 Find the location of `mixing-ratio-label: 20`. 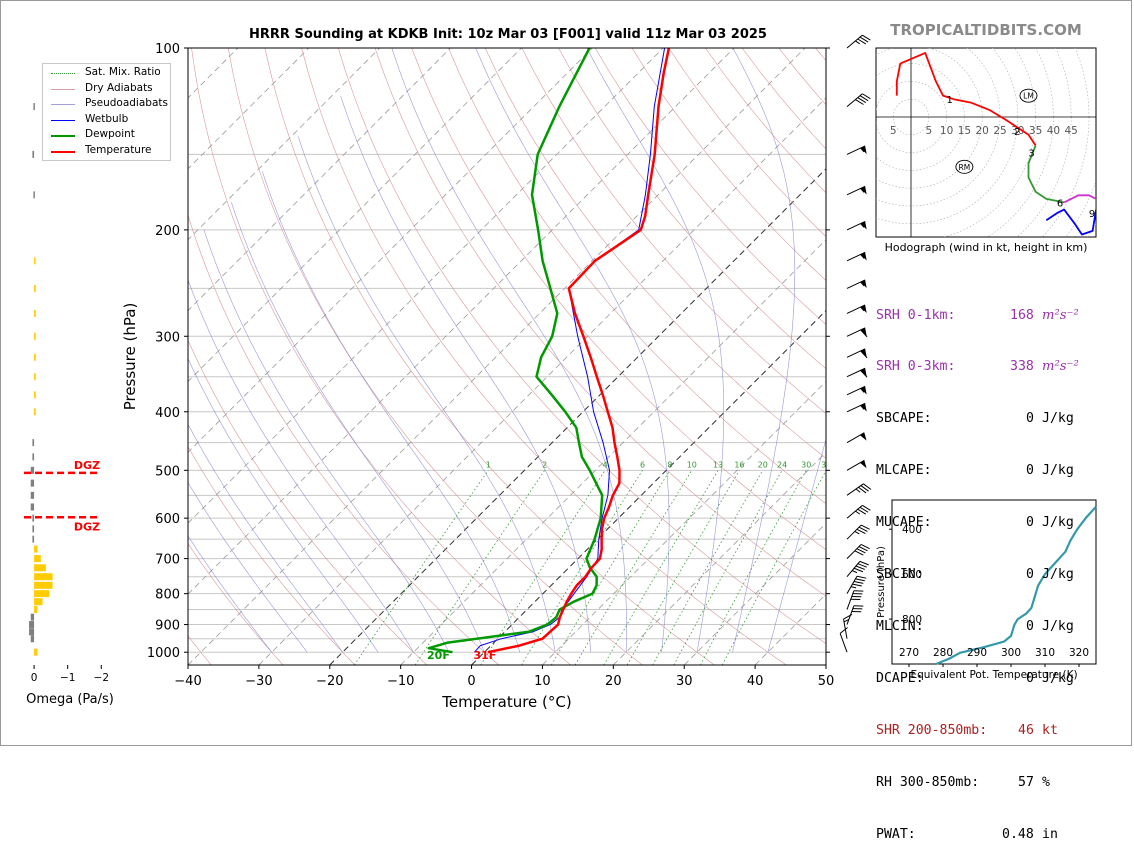

mixing-ratio-label: 20 is located at coordinates (763, 464).